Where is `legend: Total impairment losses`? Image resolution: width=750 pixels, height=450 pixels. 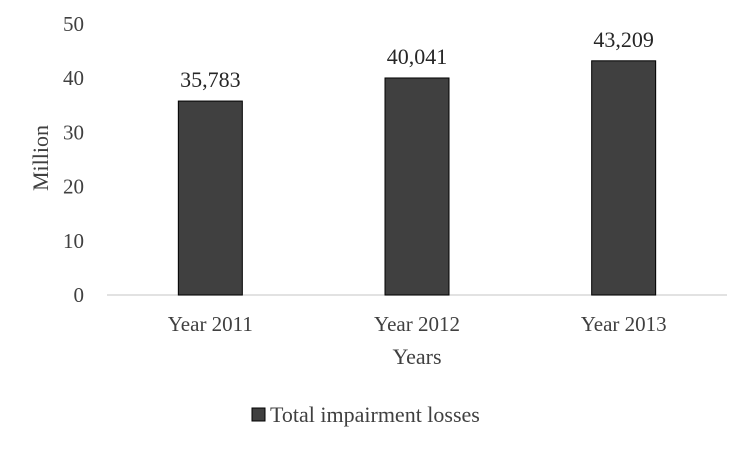 legend: Total impairment losses is located at coordinates (365, 414).